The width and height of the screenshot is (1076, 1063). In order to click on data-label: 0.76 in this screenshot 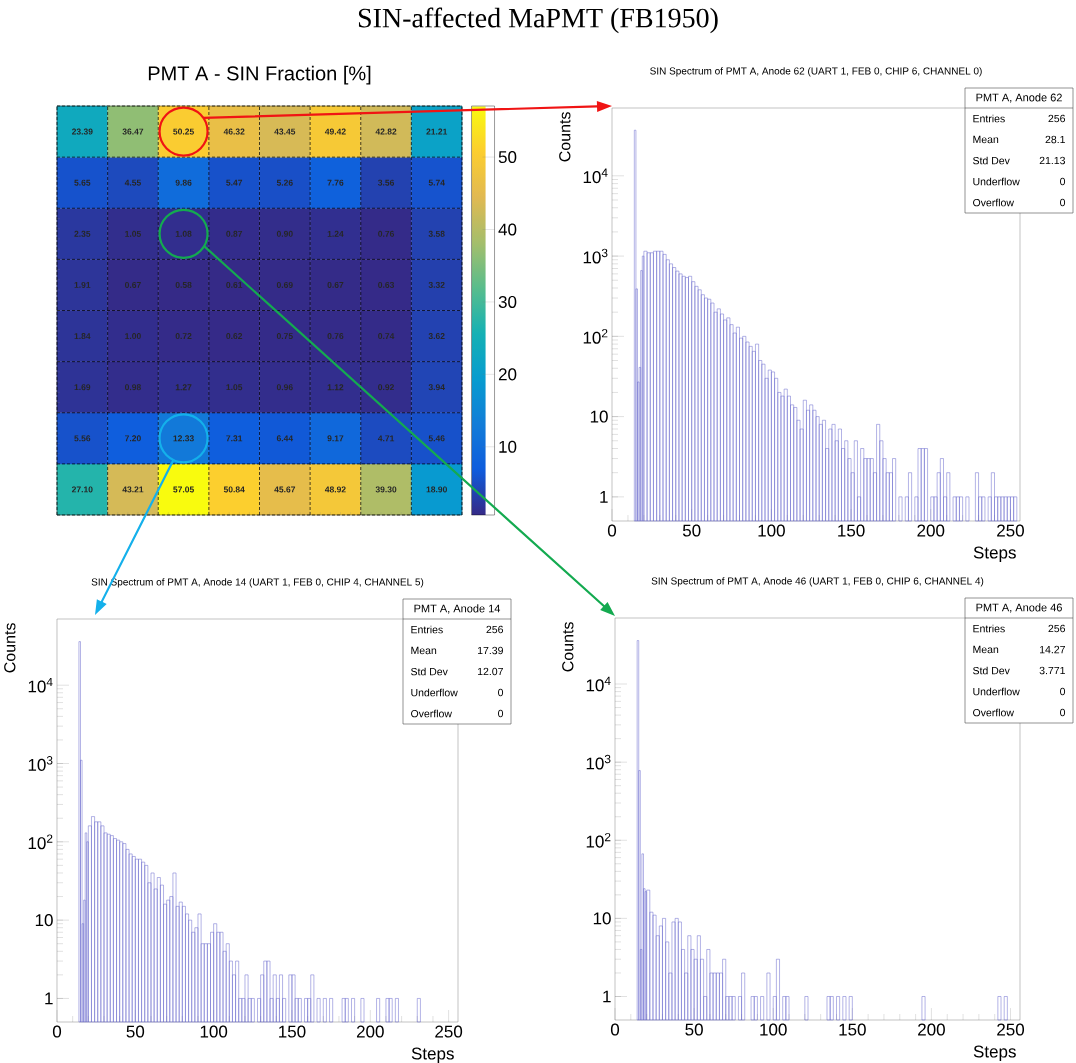, I will do `click(335, 336)`.